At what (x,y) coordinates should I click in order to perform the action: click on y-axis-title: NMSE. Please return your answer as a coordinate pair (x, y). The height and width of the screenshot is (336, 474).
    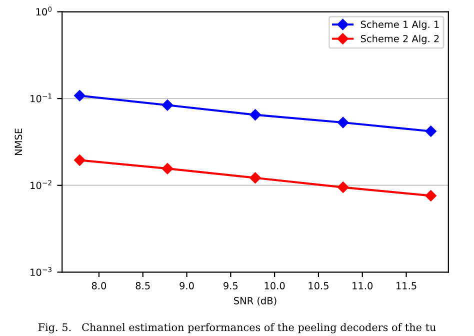
    Looking at the image, I should click on (18, 141).